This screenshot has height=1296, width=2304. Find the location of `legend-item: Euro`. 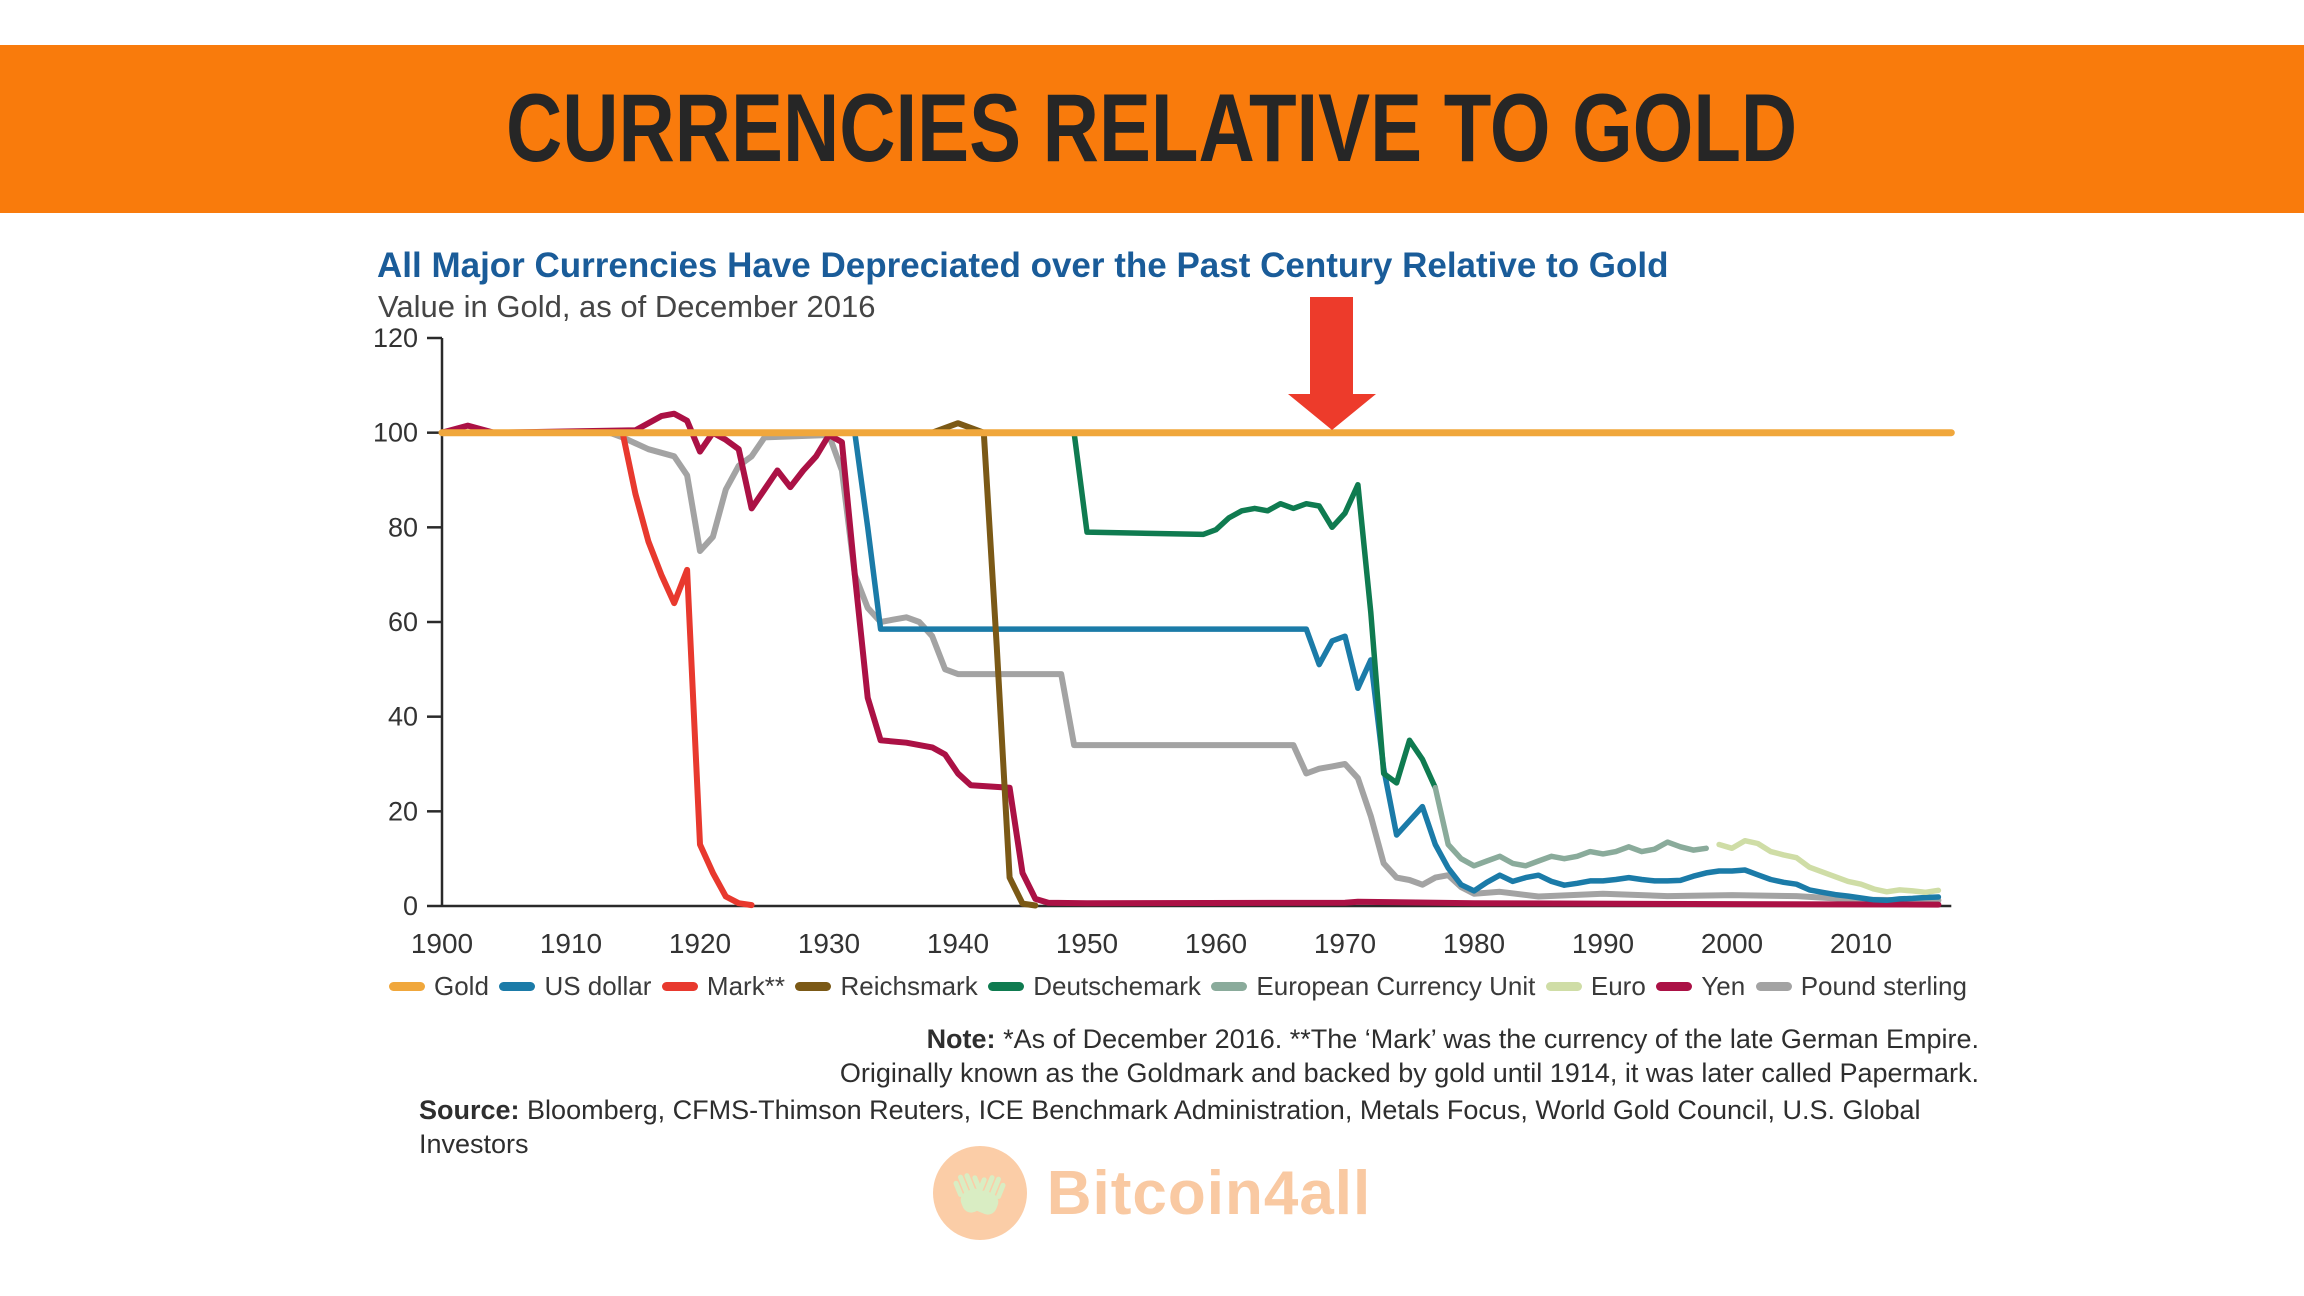

legend-item: Euro is located at coordinates (1595, 986).